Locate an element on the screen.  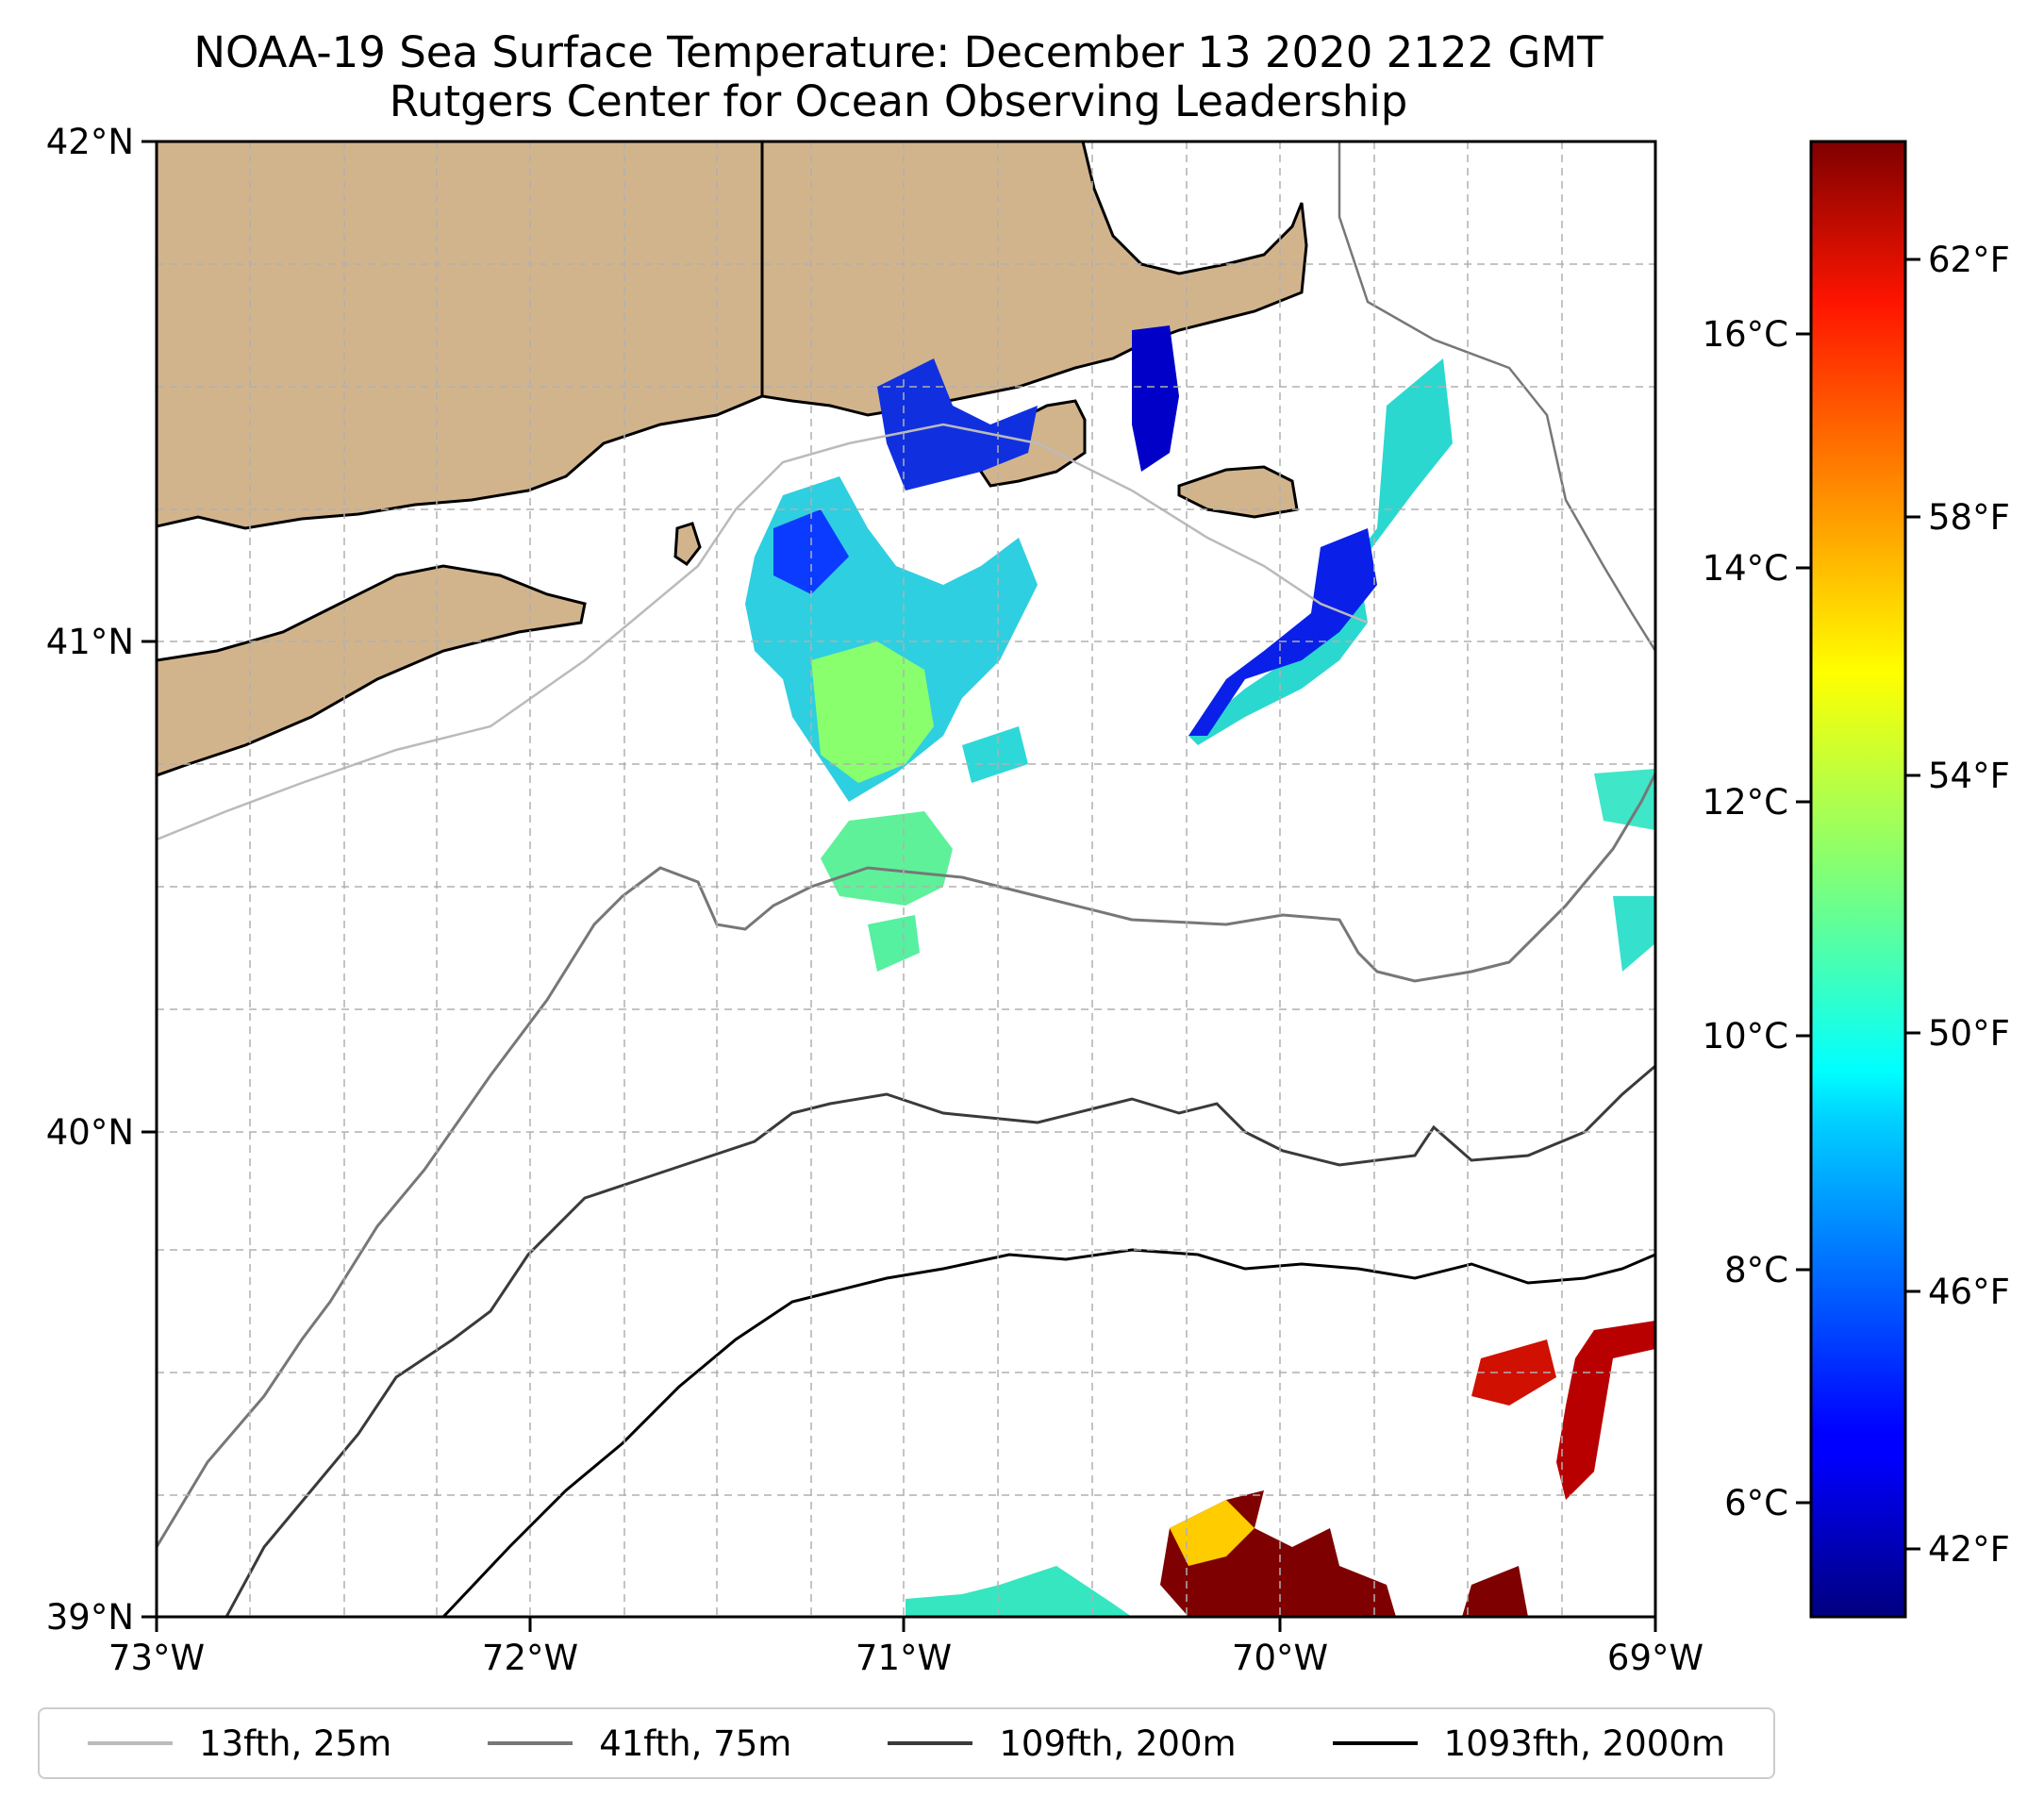
contour-25m is located at coordinates (763, 632).